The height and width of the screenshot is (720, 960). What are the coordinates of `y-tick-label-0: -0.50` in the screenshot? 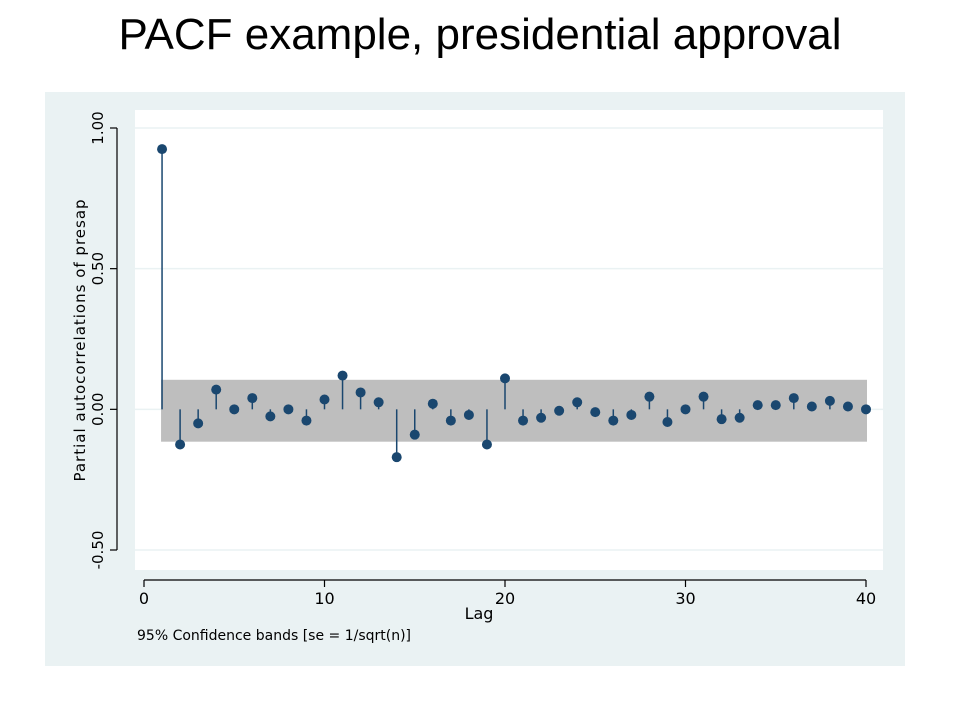 It's located at (98, 550).